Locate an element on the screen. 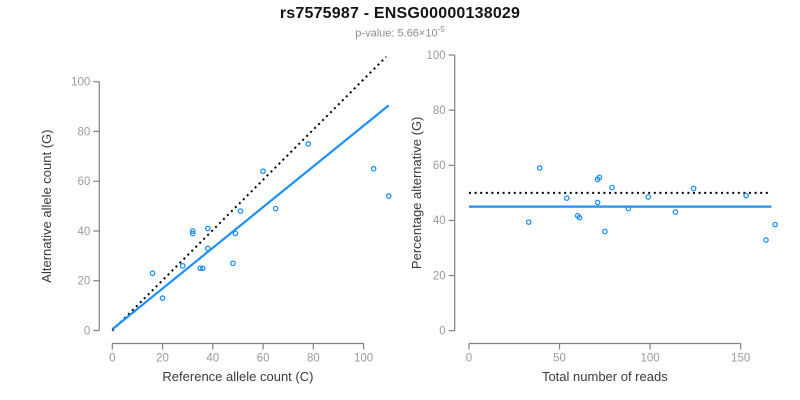  pvalue-text: p-value: 5.66×10 is located at coordinates (396, 33).